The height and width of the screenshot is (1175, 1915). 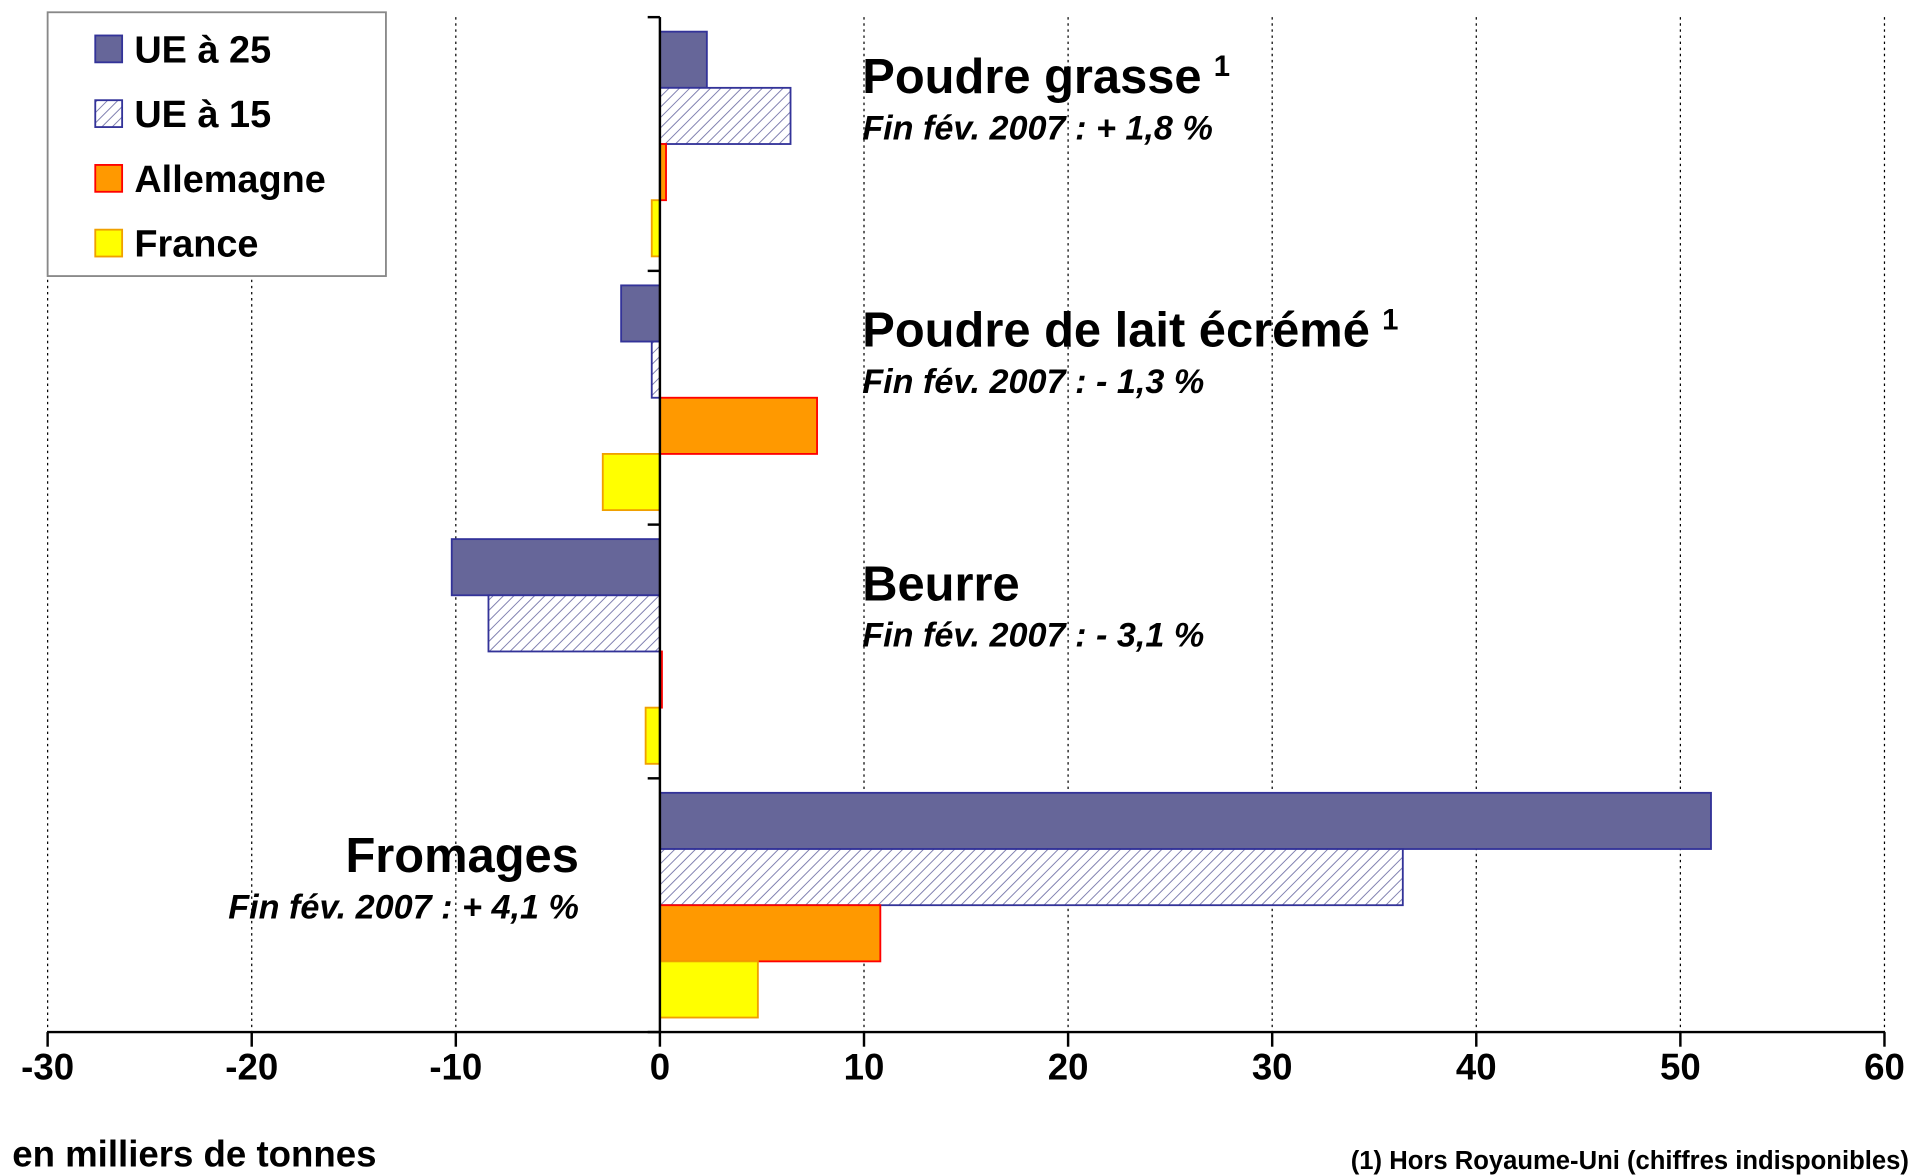 I want to click on category-label: Poudre de lait écrémé 1, so click(x=1130, y=331).